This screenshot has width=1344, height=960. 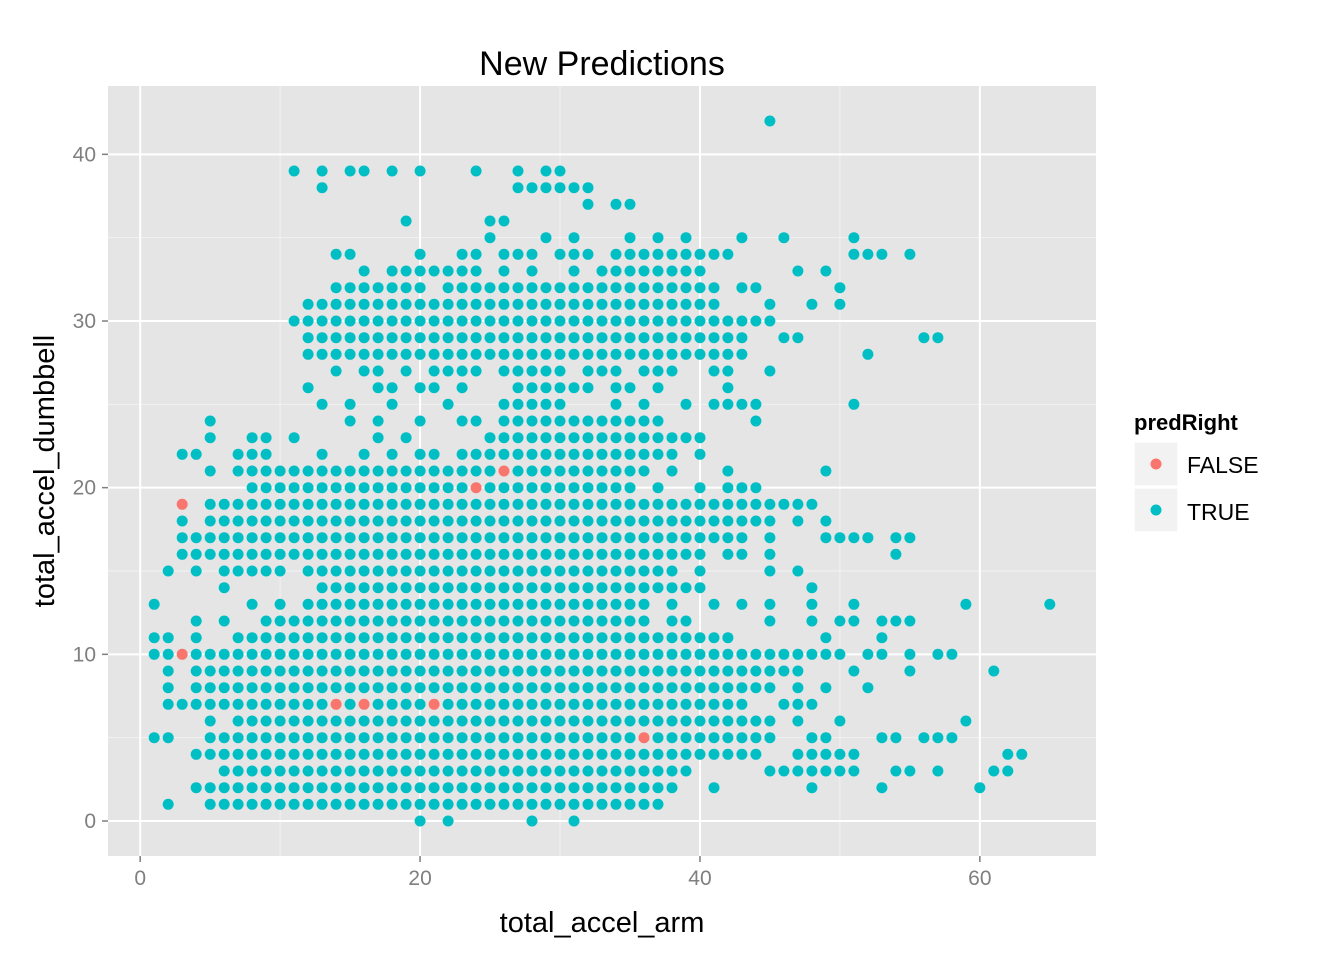 I want to click on y-tick-label: 40, so click(x=84, y=154).